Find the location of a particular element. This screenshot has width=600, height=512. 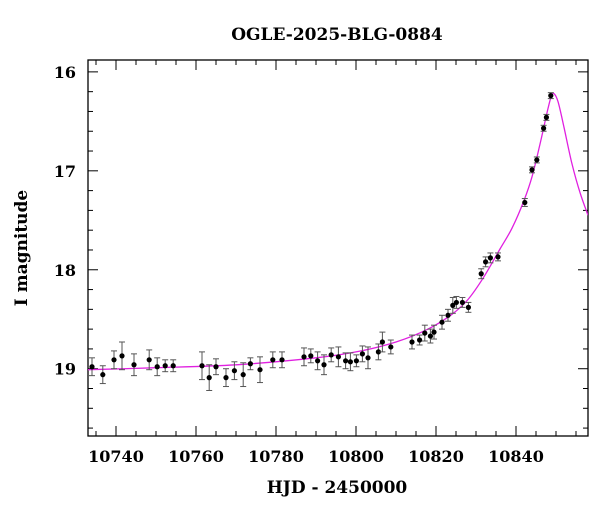

y-tick-label: 18 is located at coordinates (65, 270).